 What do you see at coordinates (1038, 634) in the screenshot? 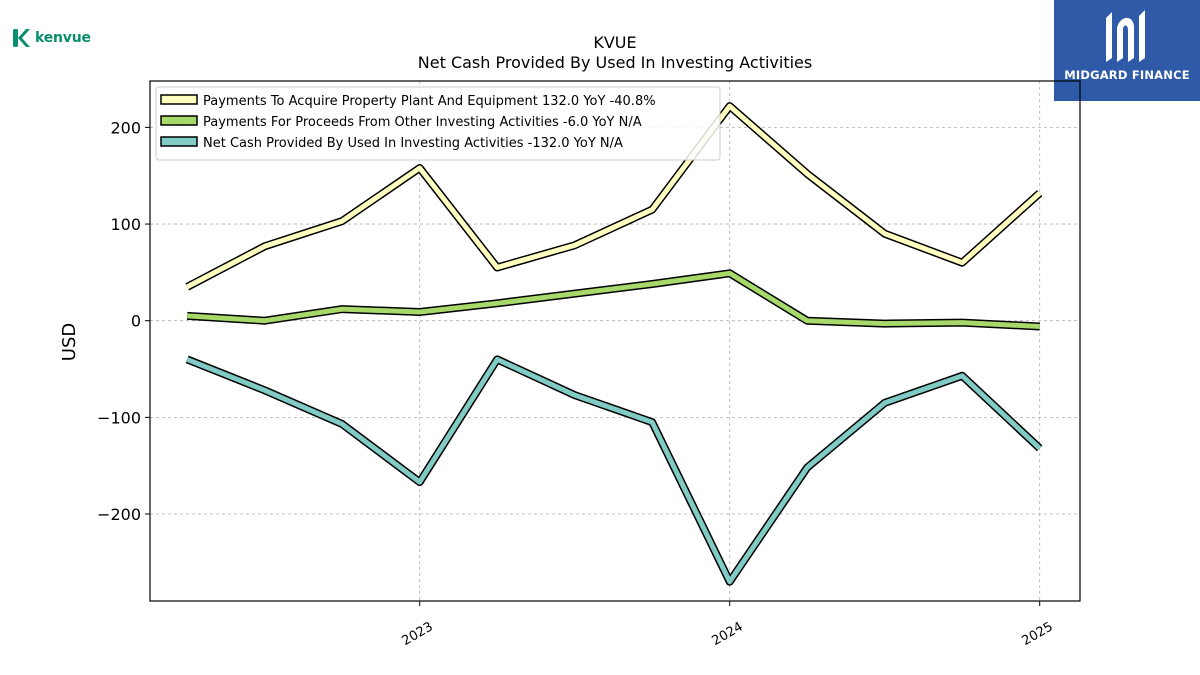
I see `x-tick-label: 2025` at bounding box center [1038, 634].